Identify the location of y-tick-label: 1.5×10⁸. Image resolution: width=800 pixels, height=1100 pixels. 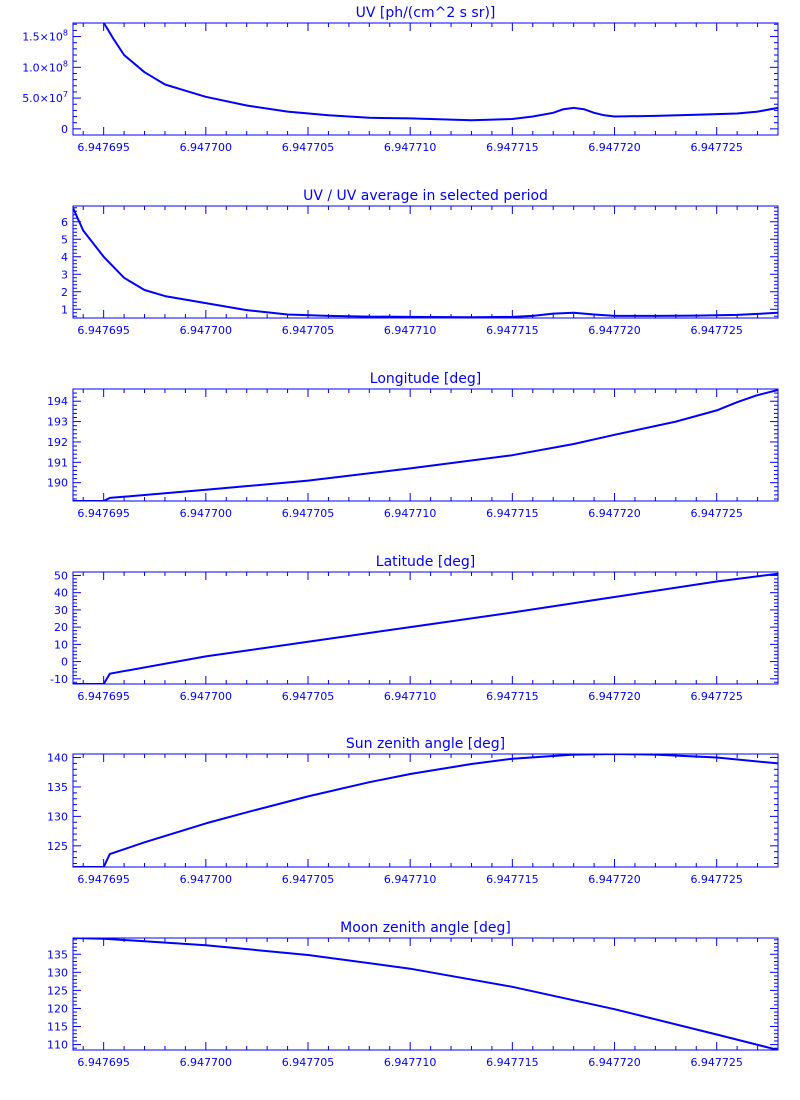
(45, 36).